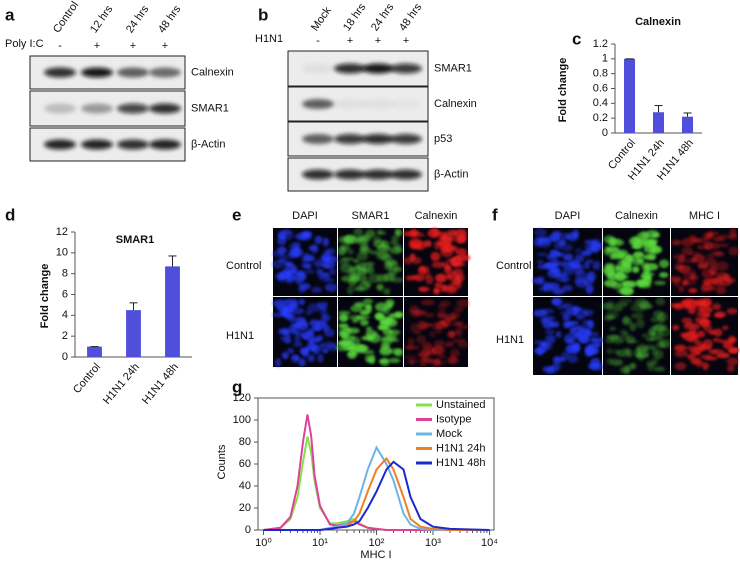  I want to click on x-axis-label: MHC I, so click(375, 555).